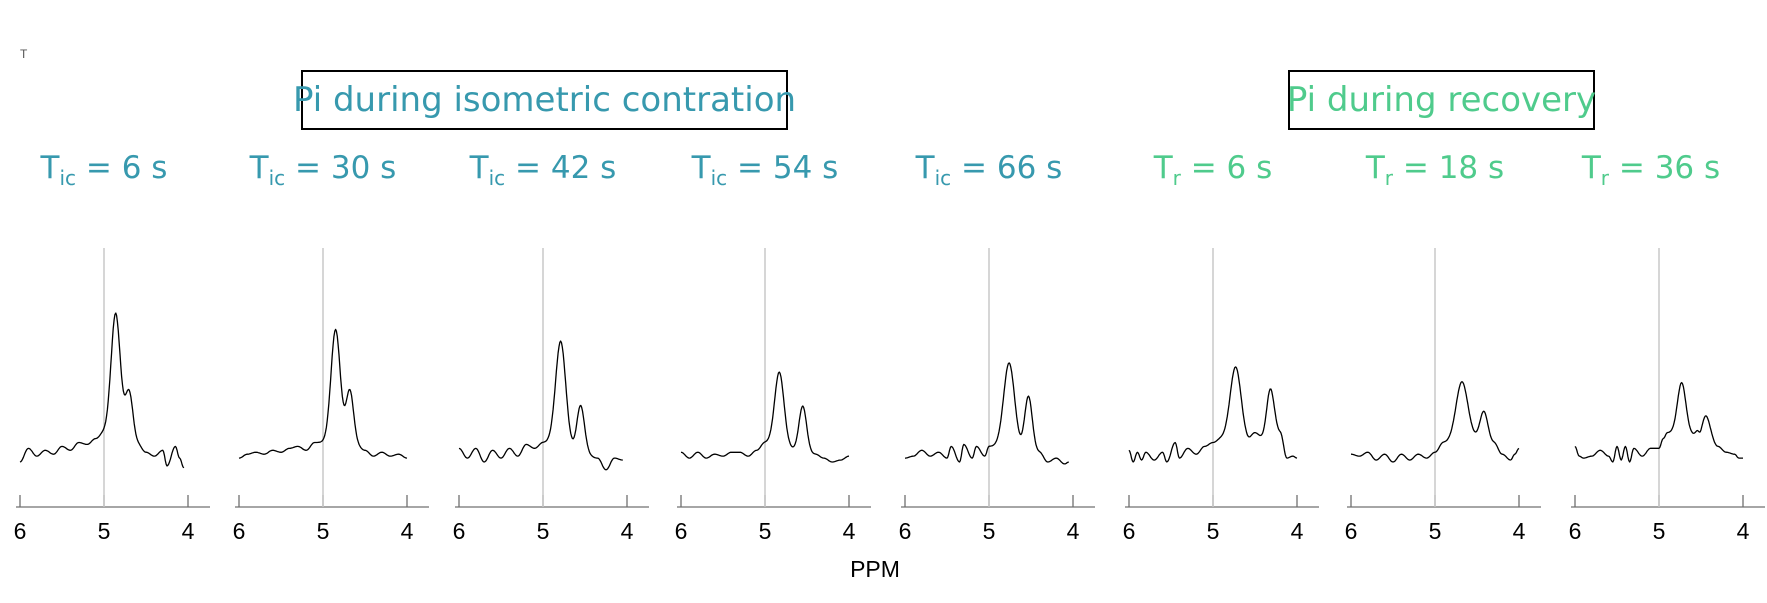 The height and width of the screenshot is (603, 1767). I want to click on panel-title-rest: = 30 s, so click(341, 168).